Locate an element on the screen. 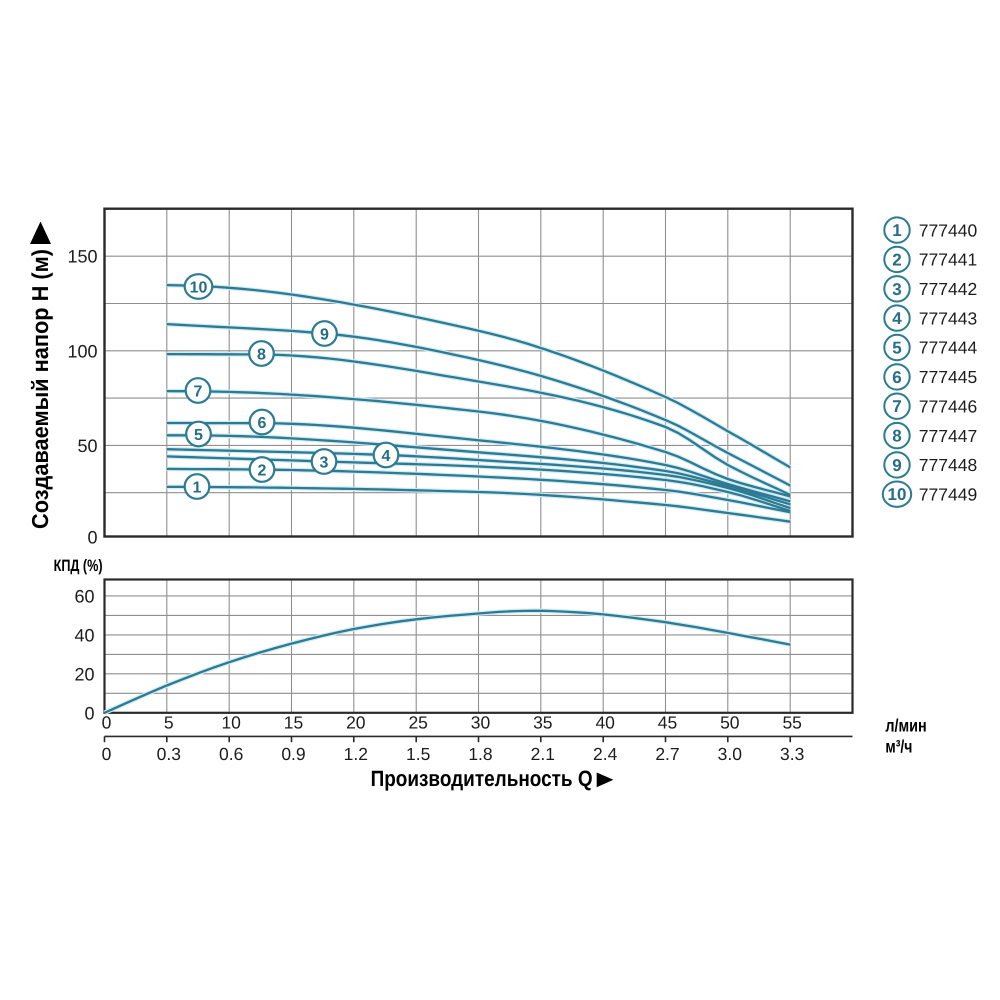 This screenshot has height=1000, width=1000. svg-text: 0.6 is located at coordinates (231, 754).